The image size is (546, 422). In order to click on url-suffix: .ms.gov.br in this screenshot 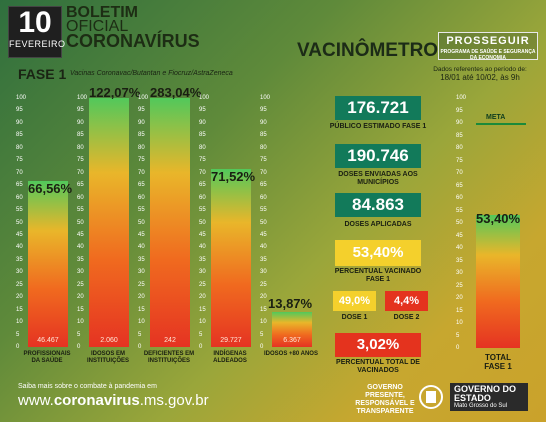, I will do `click(174, 400)`.